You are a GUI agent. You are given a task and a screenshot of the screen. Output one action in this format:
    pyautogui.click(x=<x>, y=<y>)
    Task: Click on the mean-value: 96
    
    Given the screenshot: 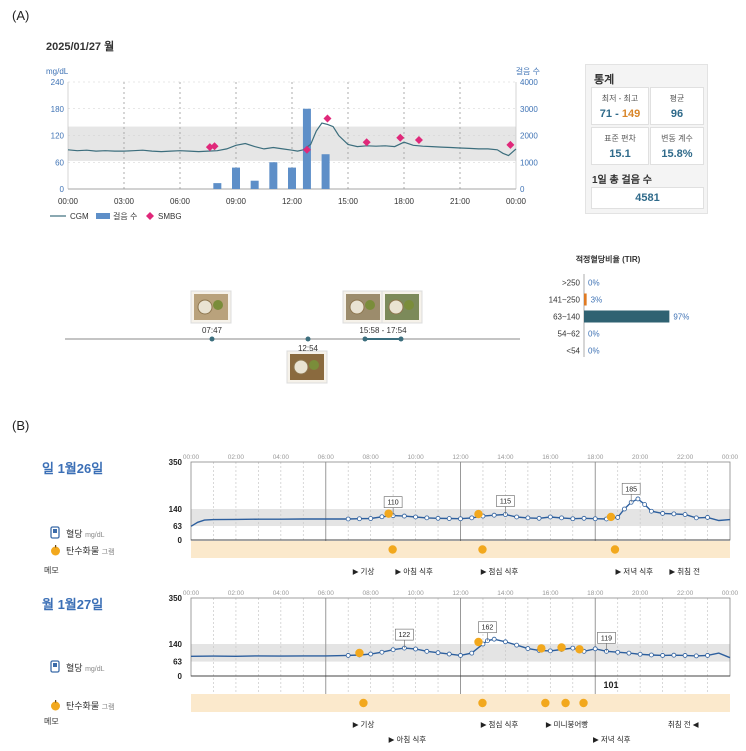 What is the action you would take?
    pyautogui.click(x=677, y=114)
    